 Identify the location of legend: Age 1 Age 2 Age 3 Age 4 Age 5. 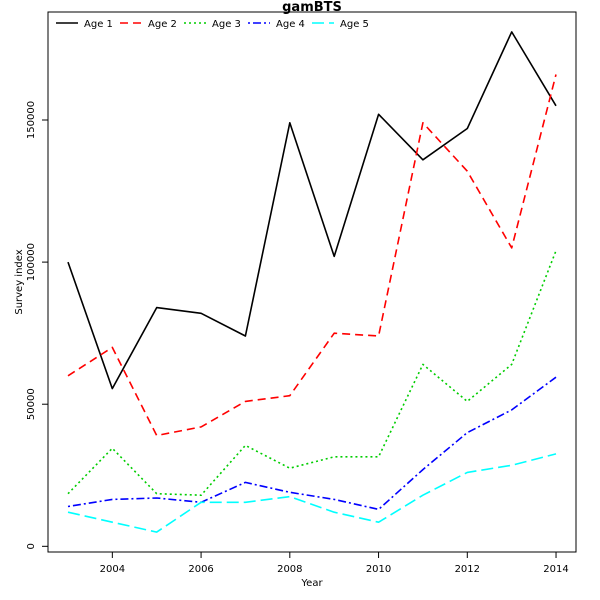
(212, 24).